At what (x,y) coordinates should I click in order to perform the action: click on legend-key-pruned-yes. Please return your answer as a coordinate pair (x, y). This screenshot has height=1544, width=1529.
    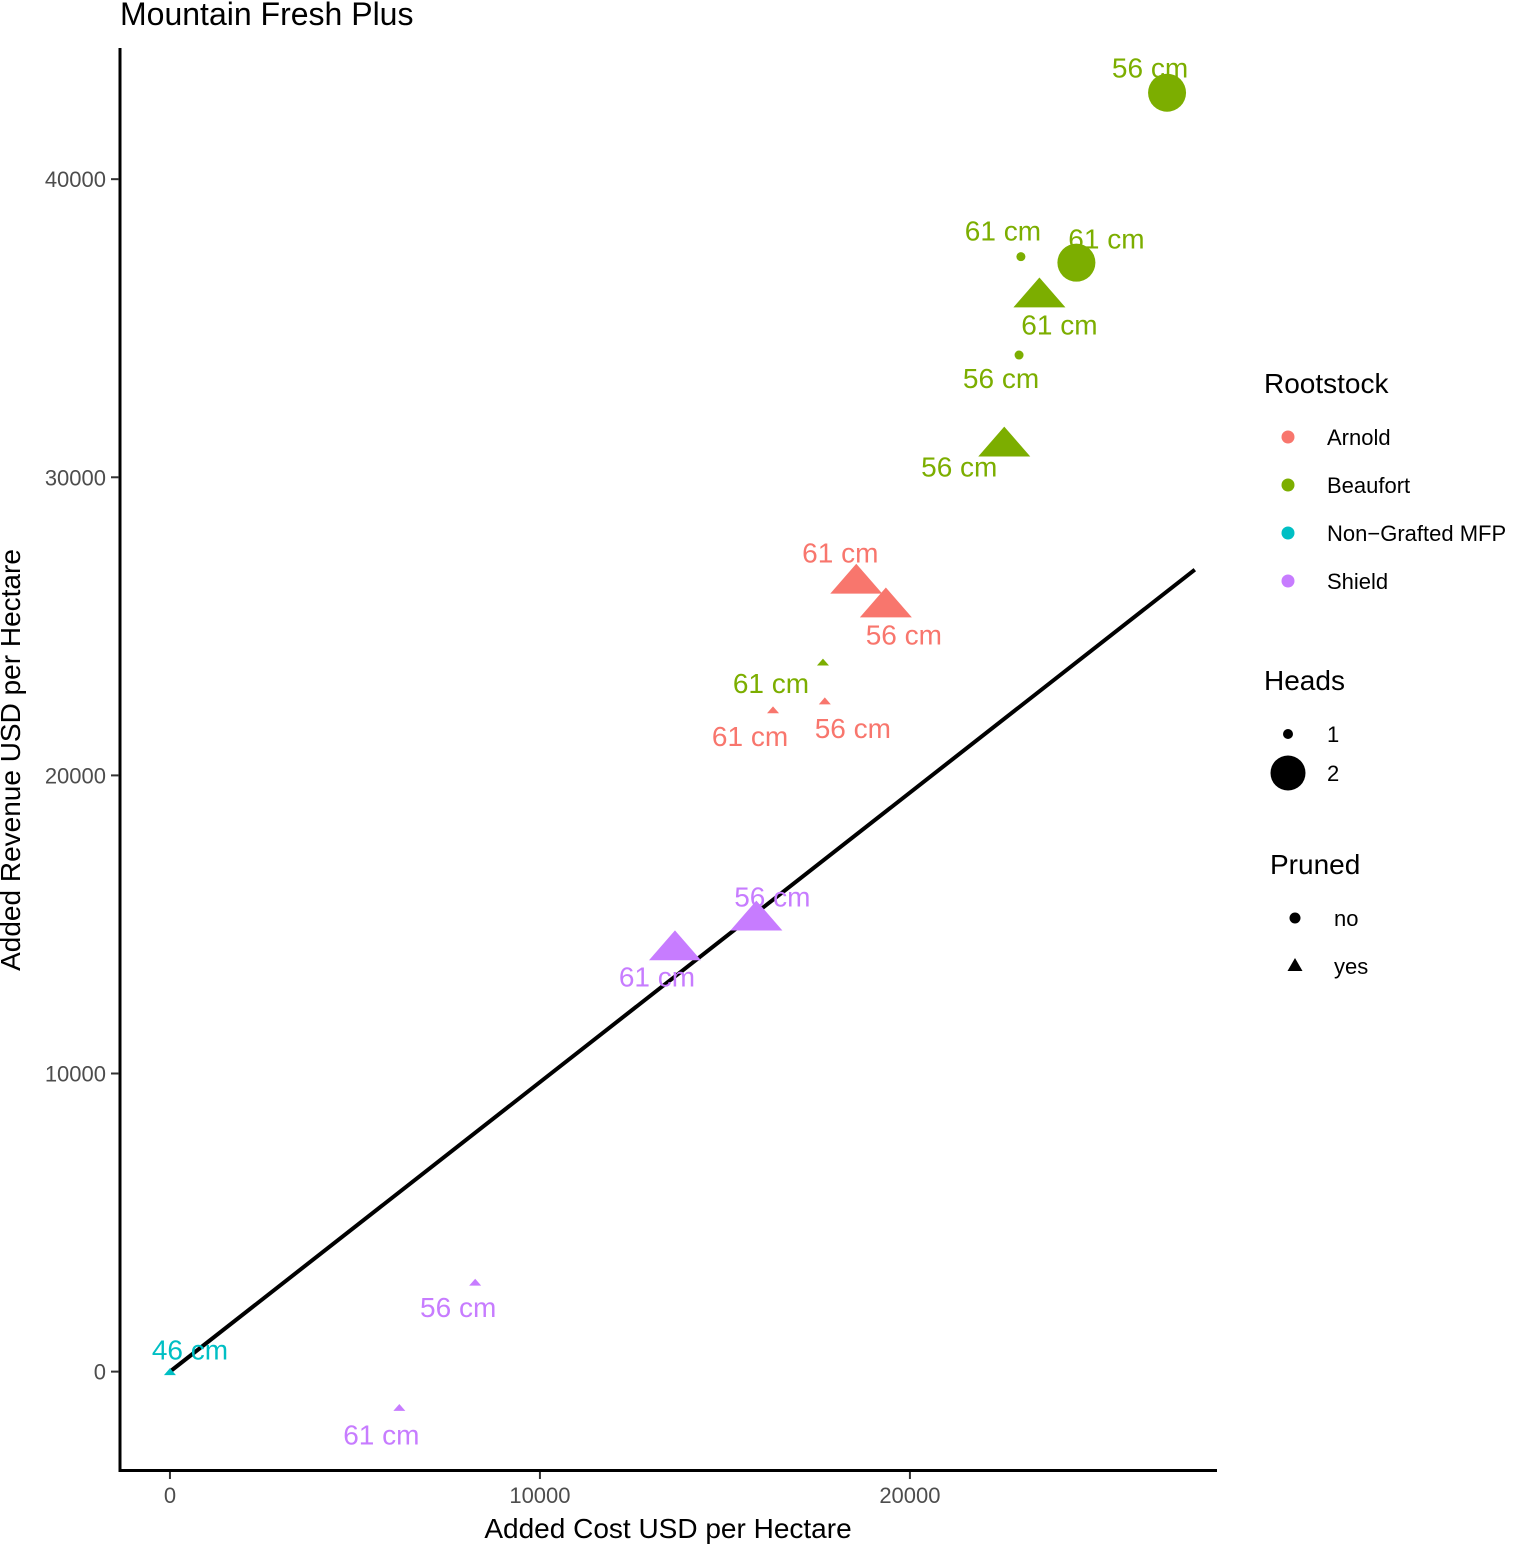
    Looking at the image, I should click on (1295, 964).